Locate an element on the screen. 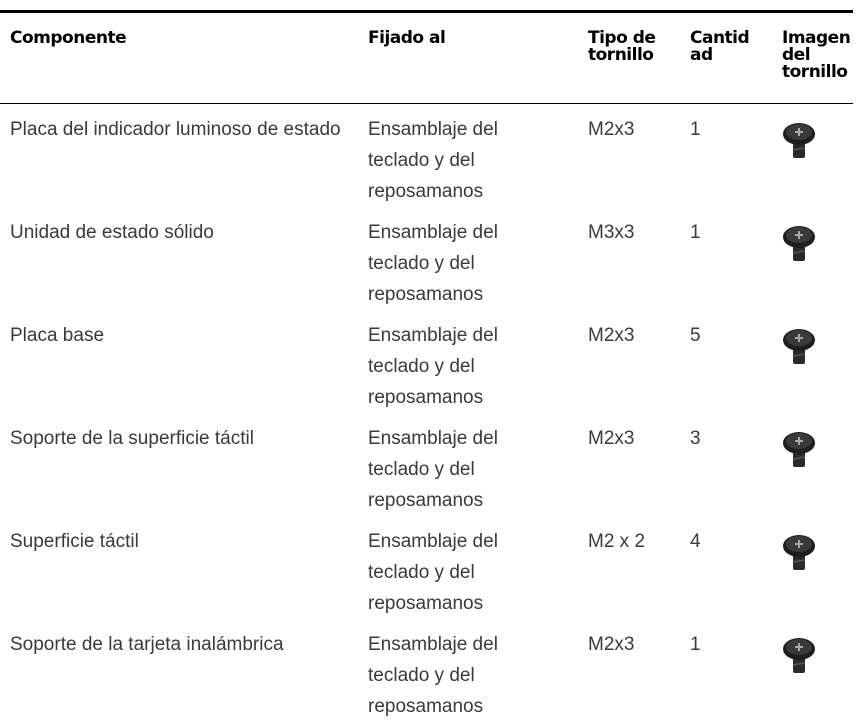 Image resolution: width=863 pixels, height=722 pixels. table-cell: M2 x 2 is located at coordinates (629, 567).